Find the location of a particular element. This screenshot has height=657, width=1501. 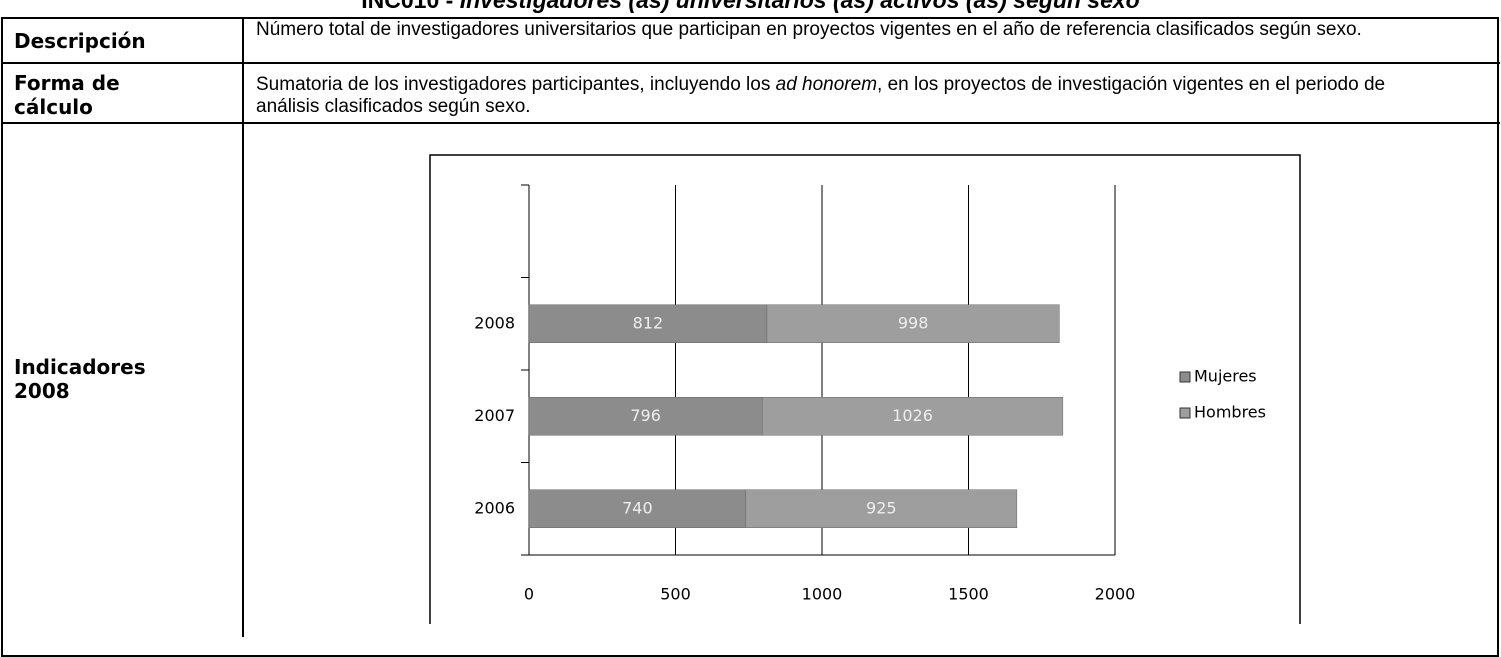

x-tick-label: 0 is located at coordinates (529, 594).